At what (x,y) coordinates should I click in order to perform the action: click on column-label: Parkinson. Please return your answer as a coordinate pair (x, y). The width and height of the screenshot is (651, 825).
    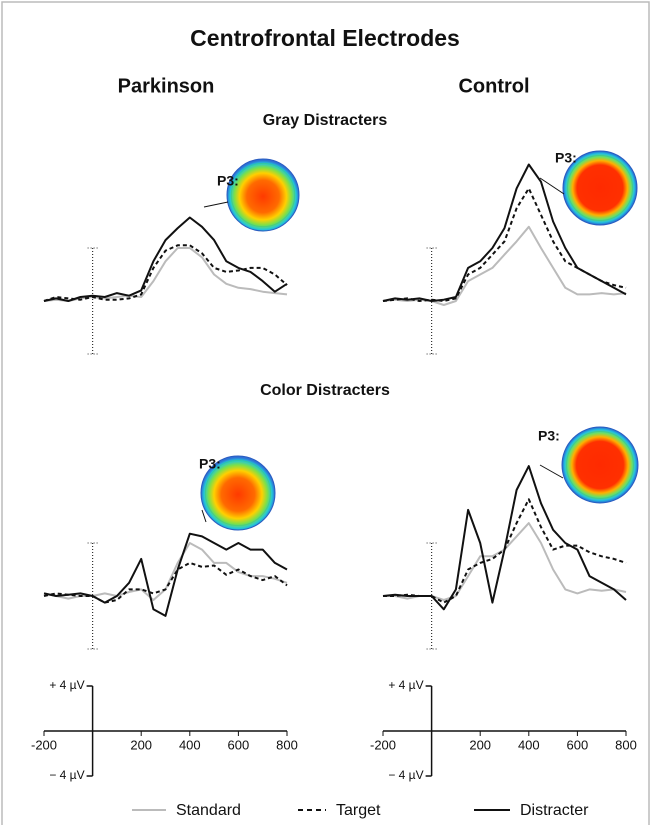
    Looking at the image, I should click on (166, 86).